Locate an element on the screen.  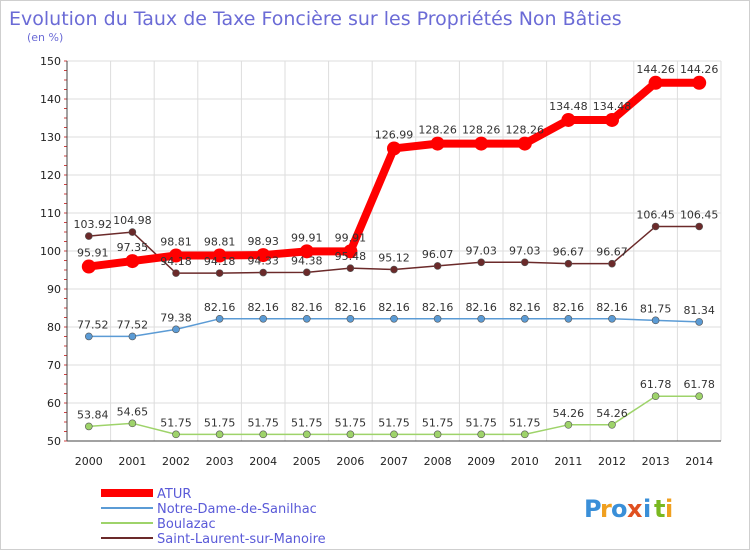
data-label: 54.65 is located at coordinates (133, 411).